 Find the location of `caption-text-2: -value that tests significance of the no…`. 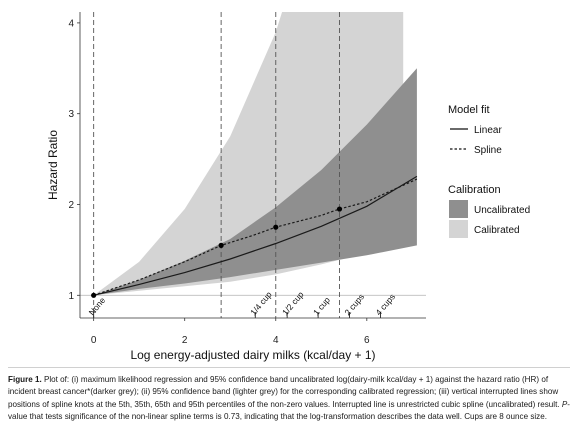

caption-text-2: -value that tests significance of the no… is located at coordinates (289, 410).